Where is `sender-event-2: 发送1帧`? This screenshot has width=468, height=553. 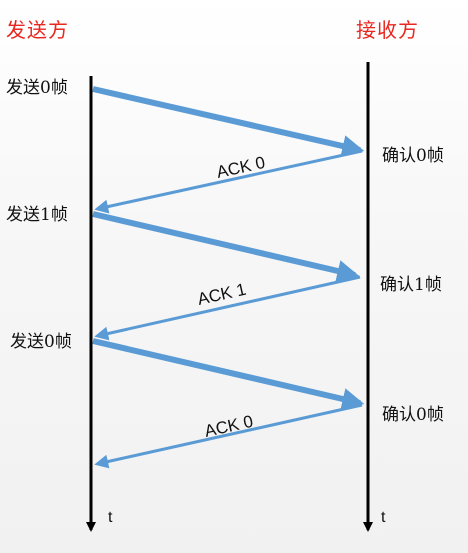
sender-event-2: 发送1帧 is located at coordinates (37, 215).